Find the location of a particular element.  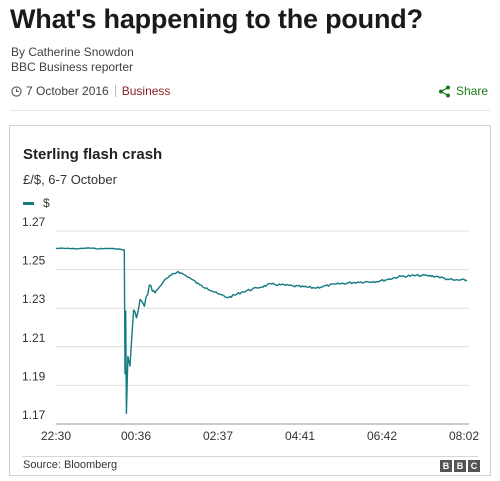

share-icon is located at coordinates (444, 91).